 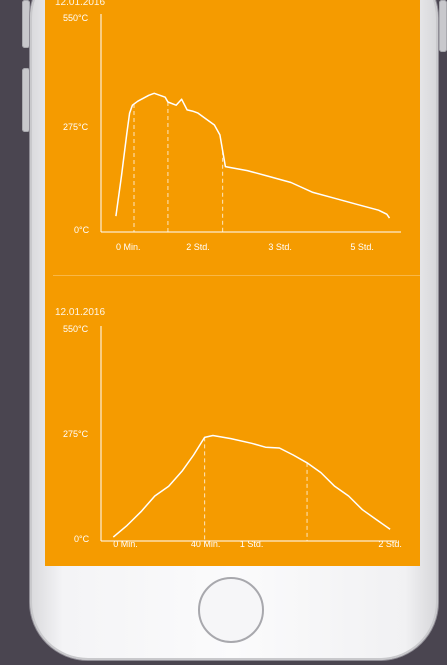 I want to click on chart-2-x-tick-label: 1 Std., so click(x=252, y=544).